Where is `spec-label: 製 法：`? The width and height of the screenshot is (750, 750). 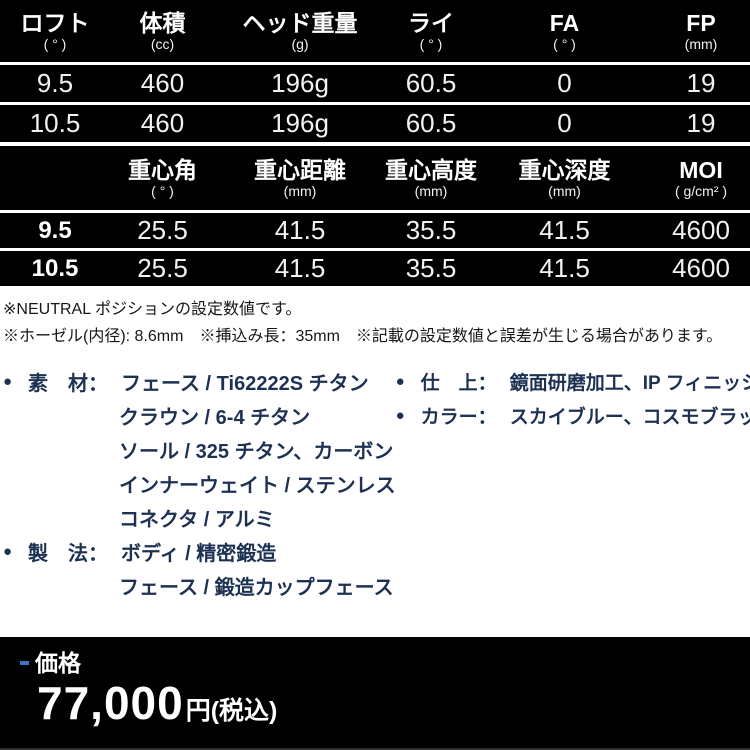 spec-label: 製 法： is located at coordinates (68, 553).